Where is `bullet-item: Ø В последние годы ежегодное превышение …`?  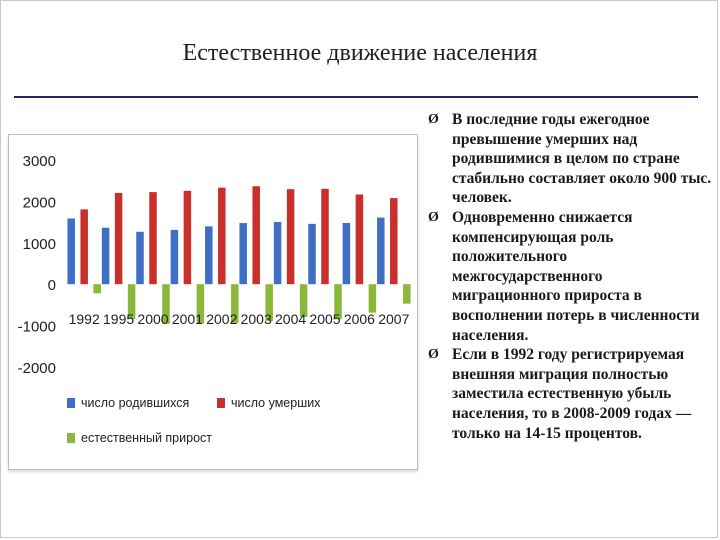
bullet-item: Ø В последние годы ежегодное превышение … is located at coordinates (570, 159).